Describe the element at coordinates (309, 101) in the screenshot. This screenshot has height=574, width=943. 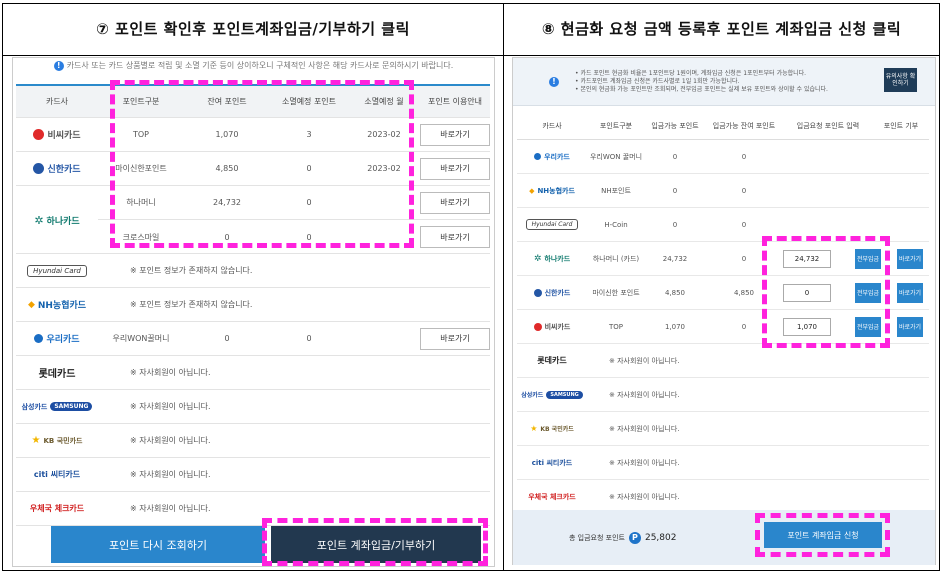
I see `header-expire: 소멸예정 포인트` at that location.